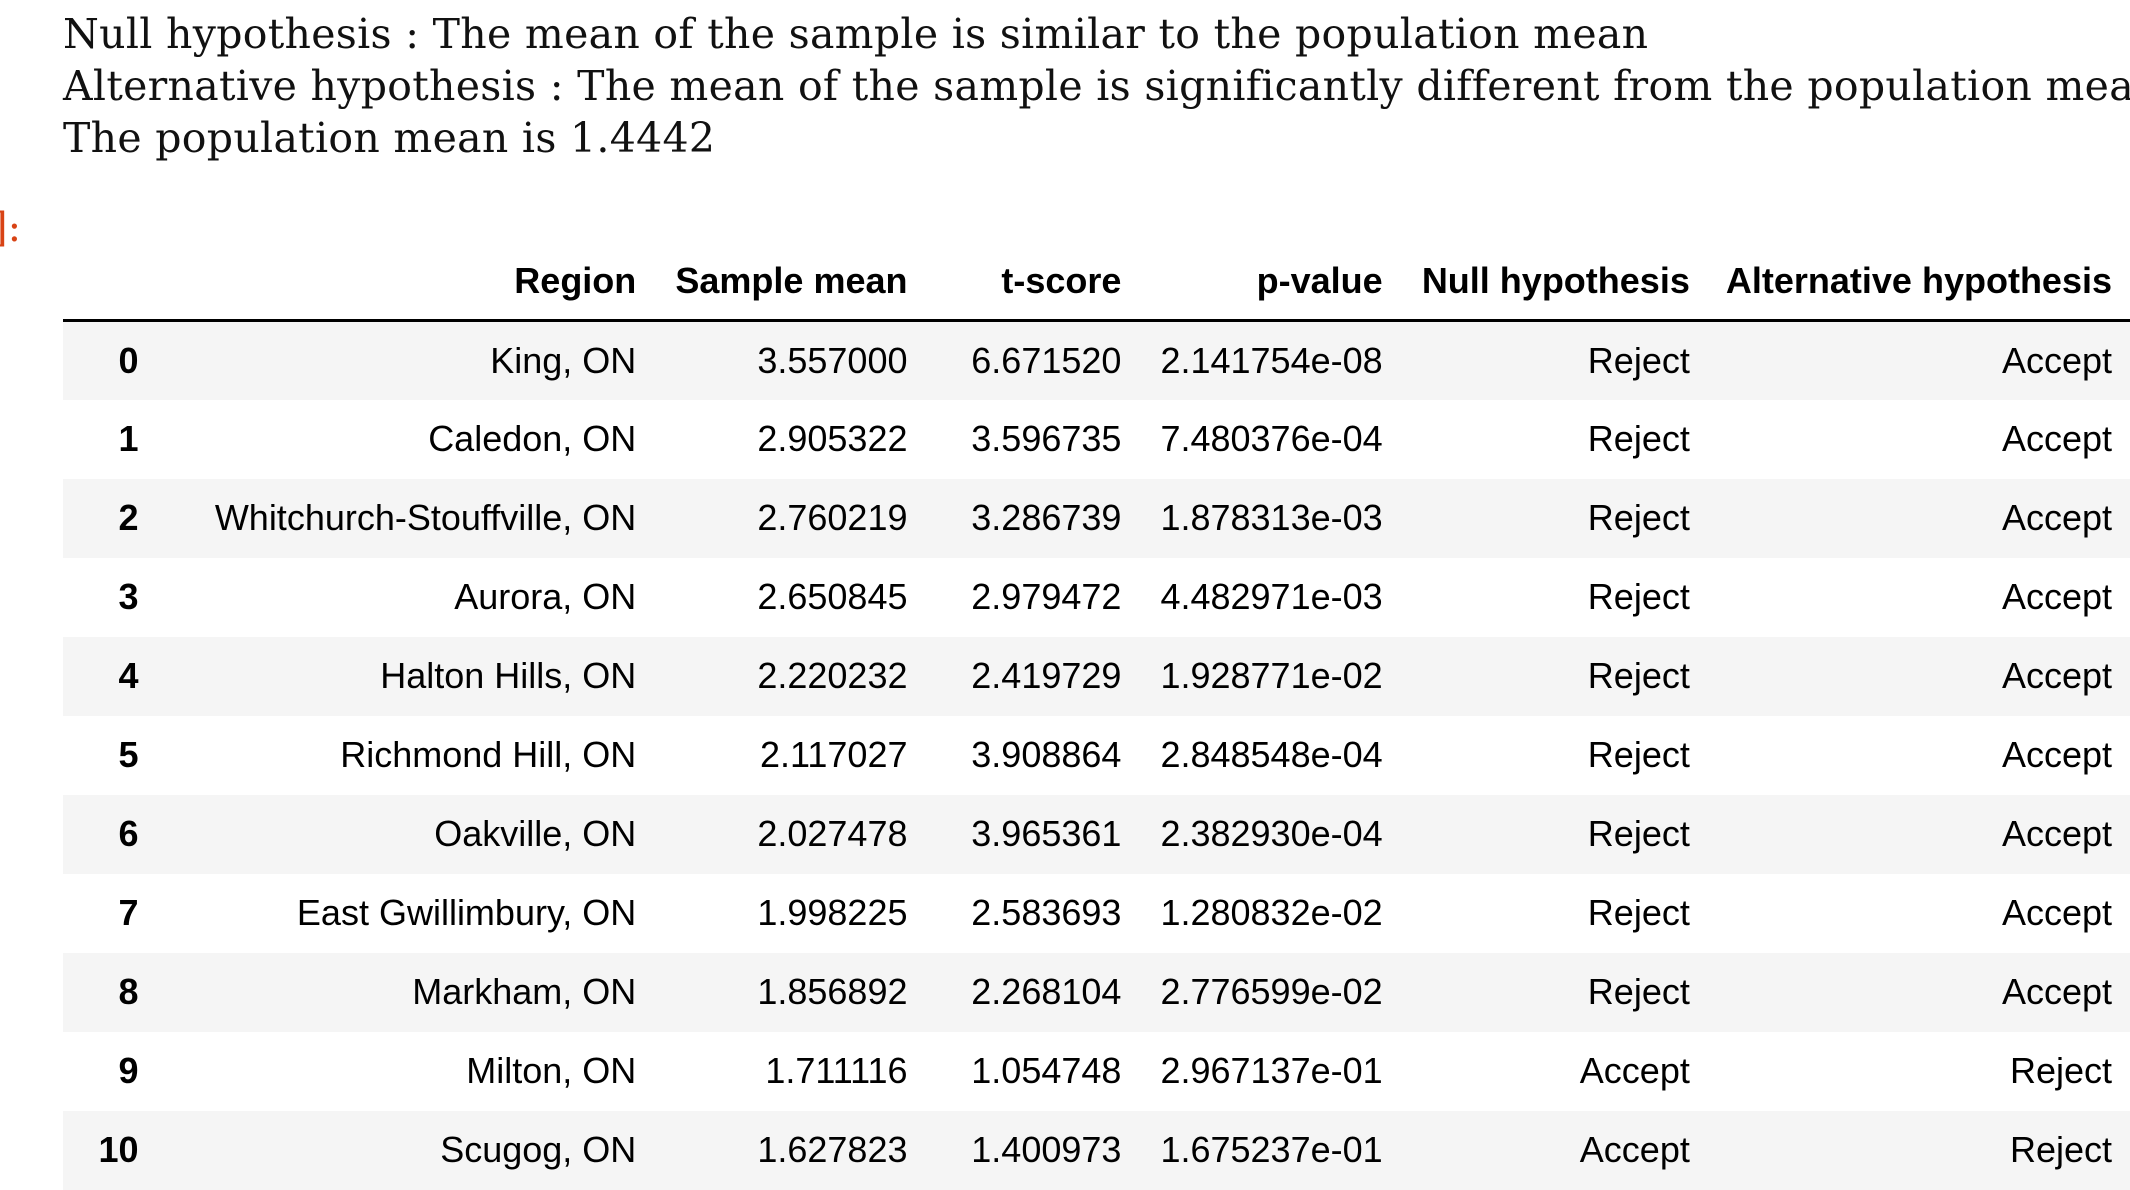 The height and width of the screenshot is (1190, 2130). Describe the element at coordinates (1271, 675) in the screenshot. I see `p-value-cell: 1.928771e-02` at that location.